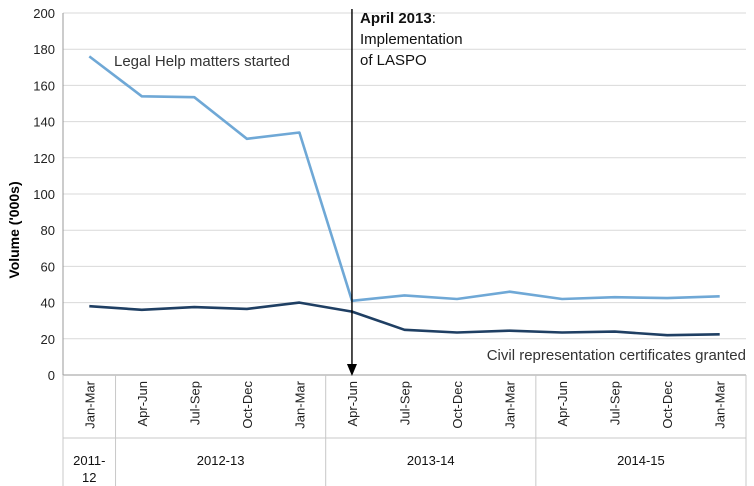  Describe the element at coordinates (44, 13) in the screenshot. I see `y-tick-label: 200` at that location.